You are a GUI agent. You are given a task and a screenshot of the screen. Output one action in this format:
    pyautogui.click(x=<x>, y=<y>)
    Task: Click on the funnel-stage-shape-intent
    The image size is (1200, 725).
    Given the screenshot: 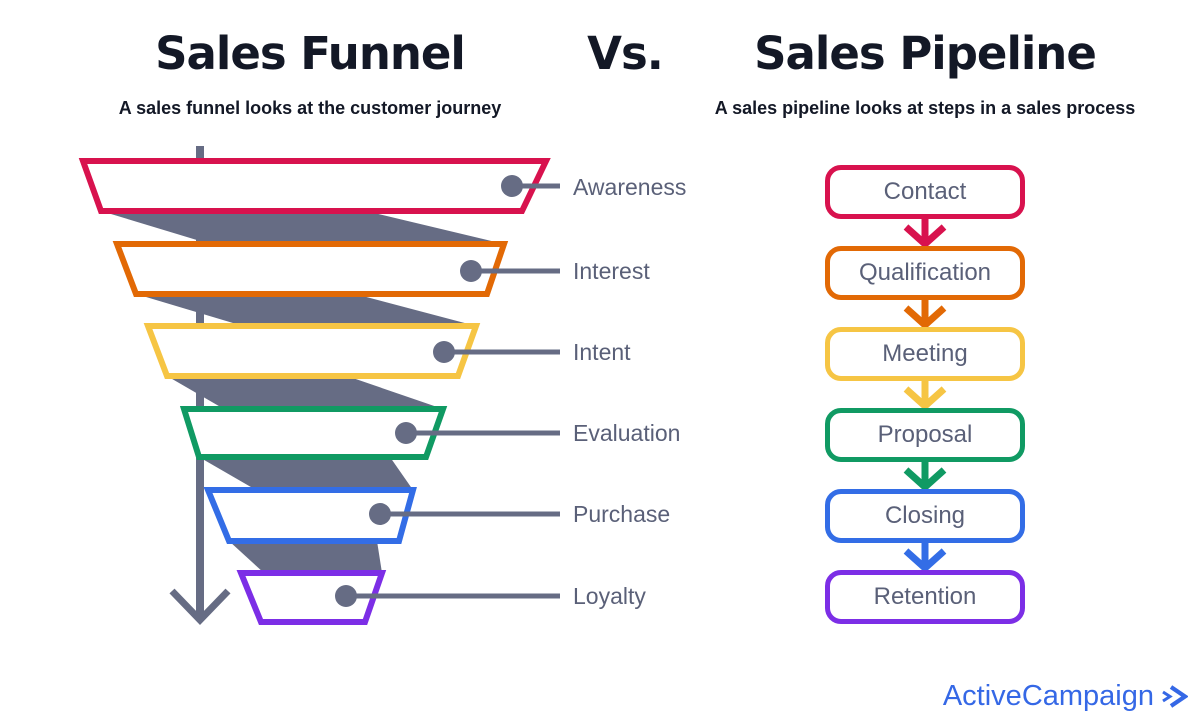 What is the action you would take?
    pyautogui.click(x=312, y=351)
    